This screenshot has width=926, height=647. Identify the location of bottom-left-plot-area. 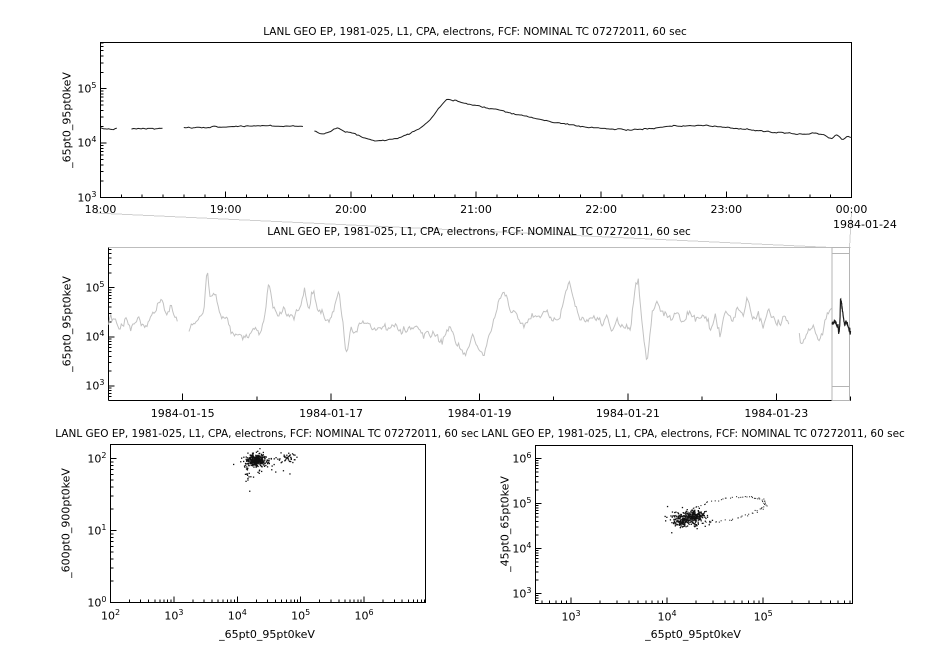
(267, 523).